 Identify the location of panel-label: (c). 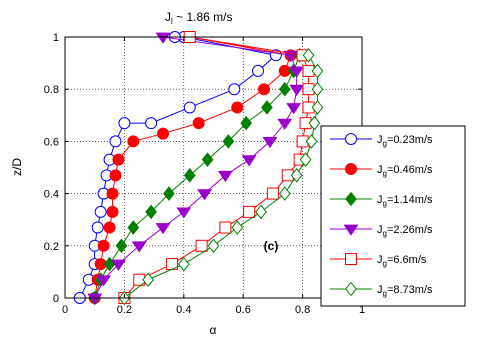
(271, 246).